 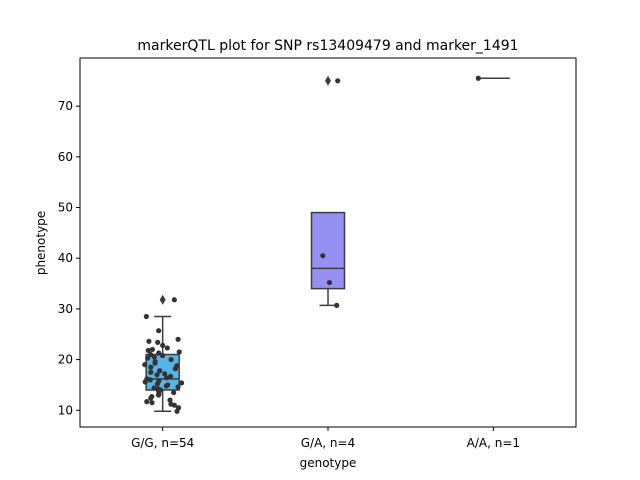 I want to click on y-tick-label: 30, so click(x=65, y=309).